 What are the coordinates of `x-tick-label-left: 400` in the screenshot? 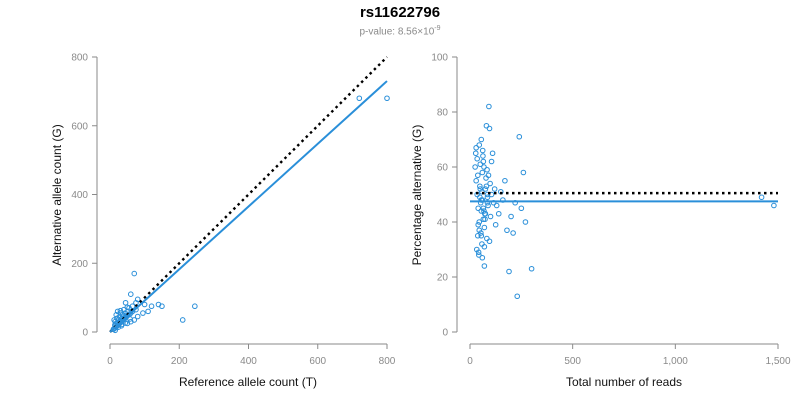 It's located at (248, 361).